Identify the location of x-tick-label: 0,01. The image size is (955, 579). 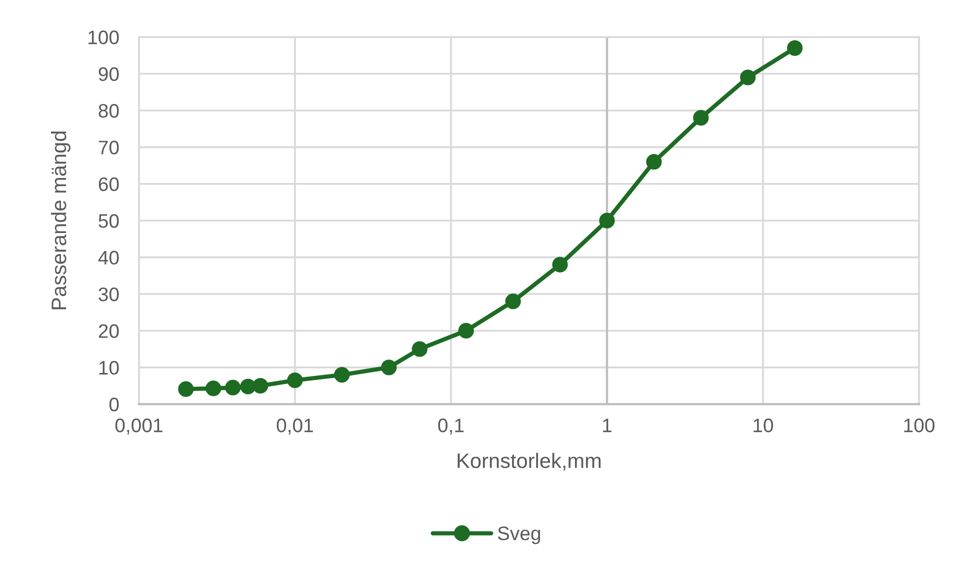
(294, 426).